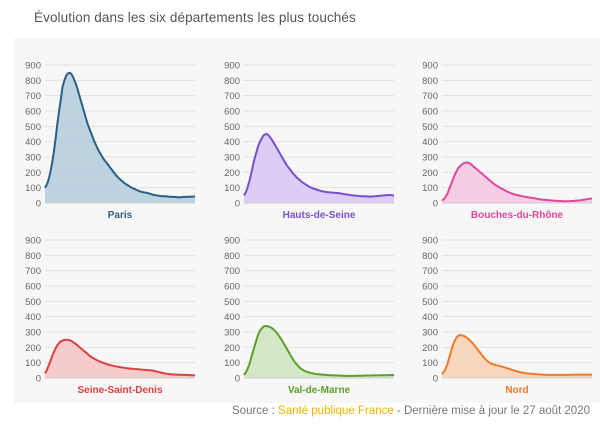 The height and width of the screenshot is (431, 600). I want to click on source-label: Source :, so click(255, 411).